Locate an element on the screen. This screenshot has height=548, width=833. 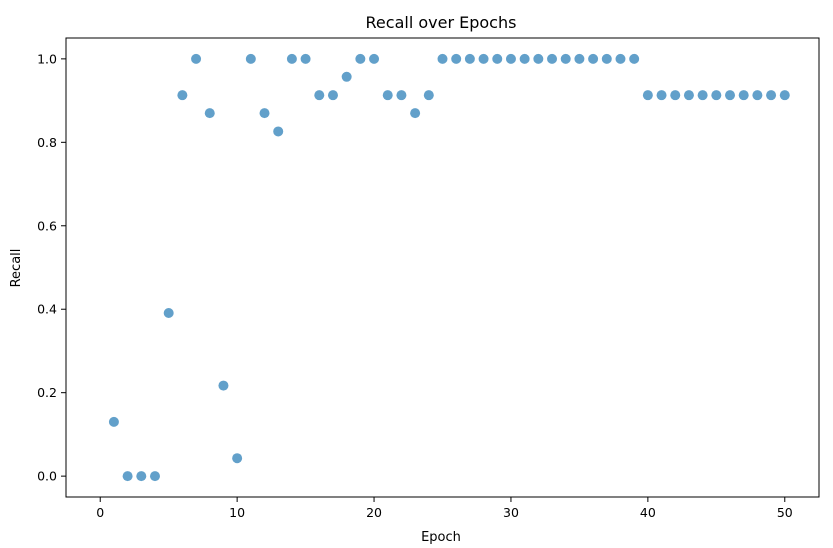
y-axis-label: Recall is located at coordinates (16, 268).